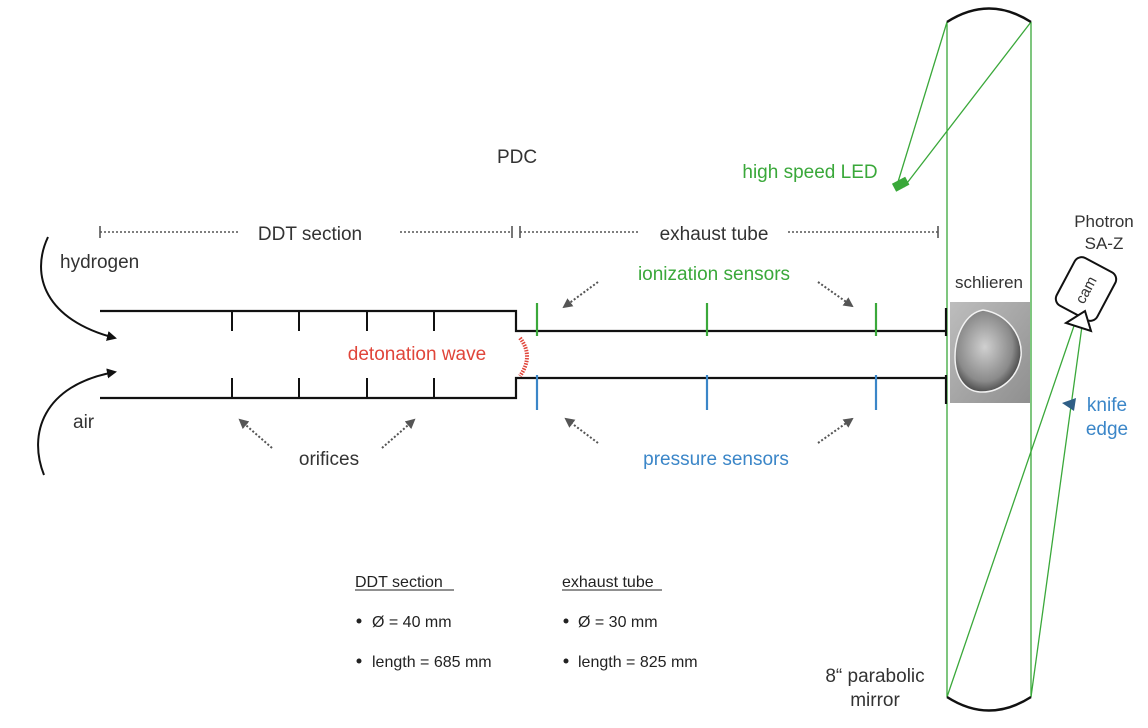 Image resolution: width=1148 pixels, height=728 pixels. Describe the element at coordinates (706, 392) in the screenshot. I see `pressure-sensor-marks` at that location.